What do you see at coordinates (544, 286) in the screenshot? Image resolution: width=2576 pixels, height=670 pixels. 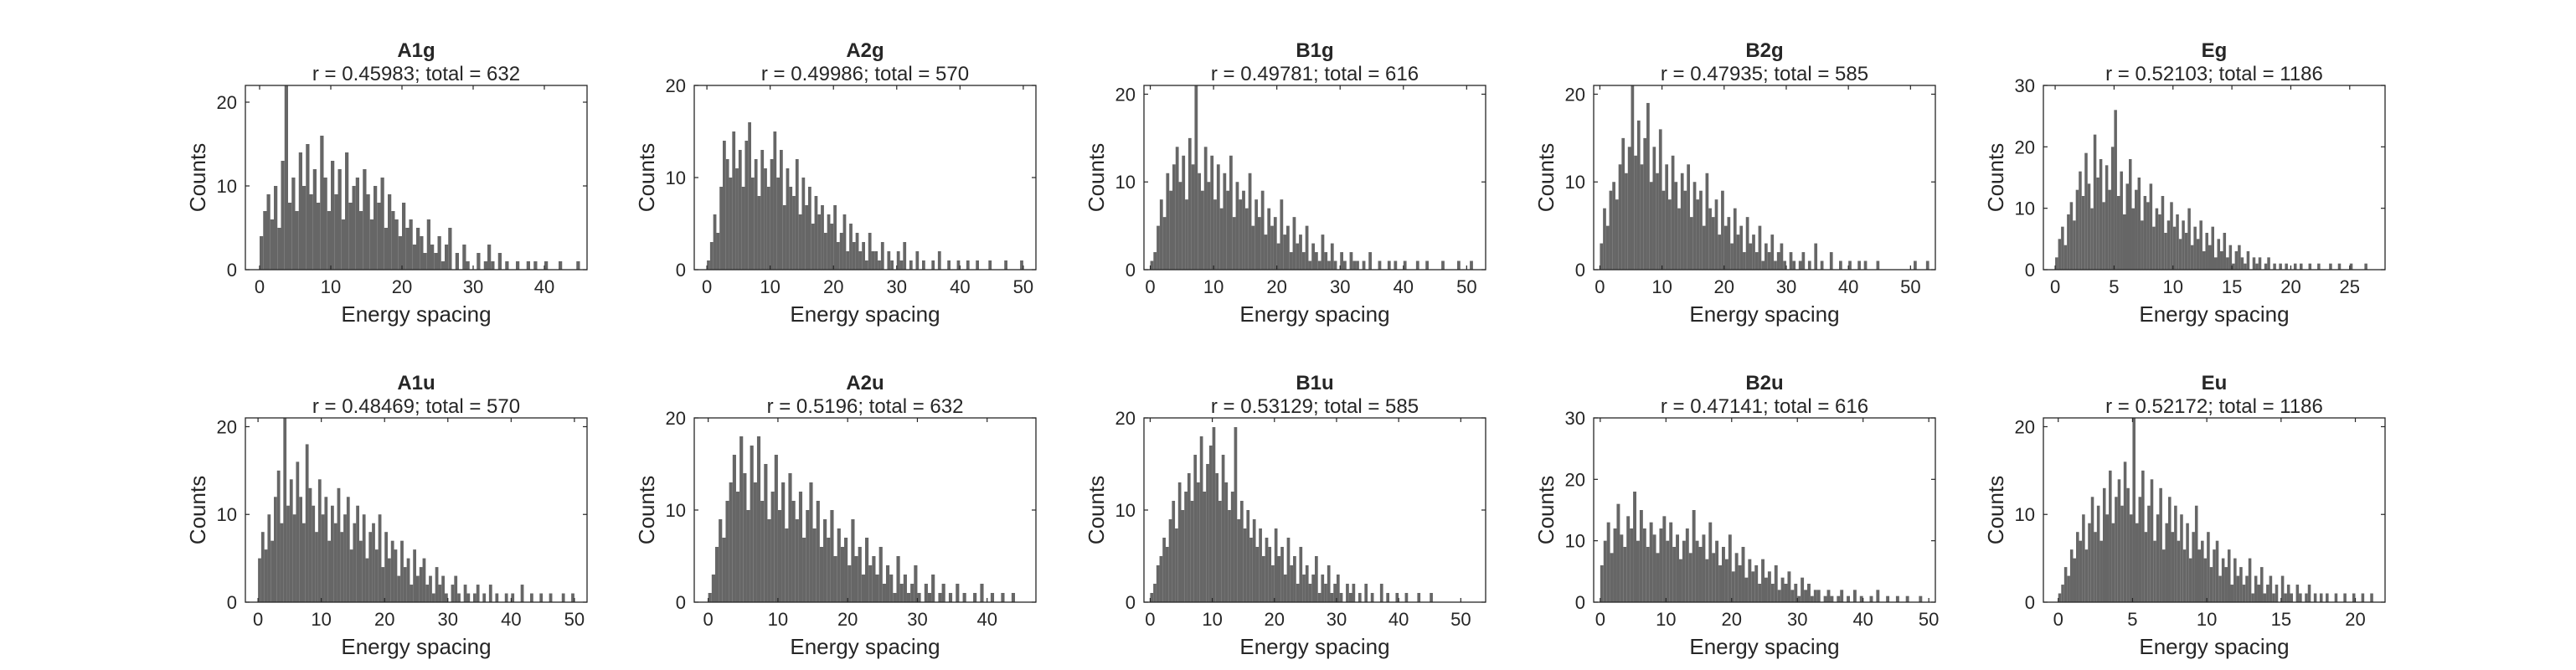 I see `x-tick-label: 40` at bounding box center [544, 286].